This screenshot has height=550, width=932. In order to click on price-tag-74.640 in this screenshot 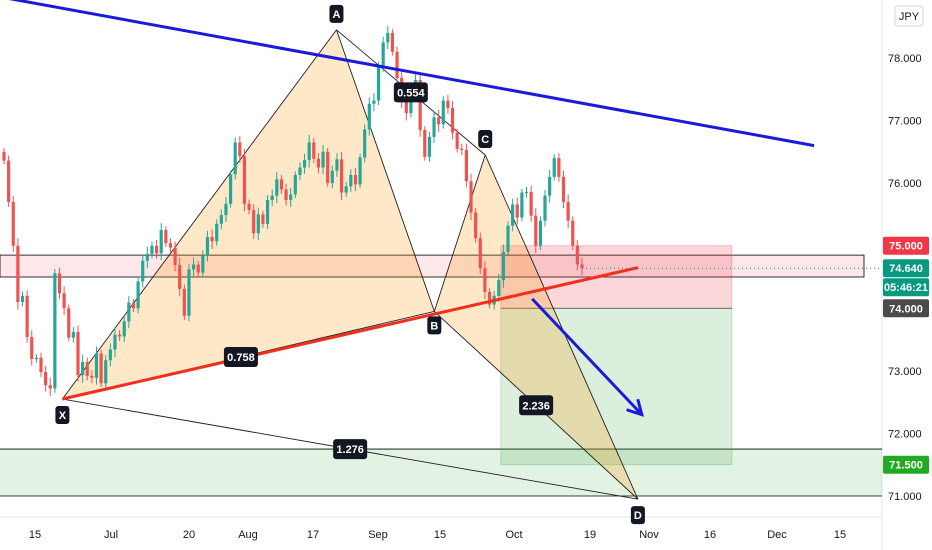, I will do `click(906, 268)`.